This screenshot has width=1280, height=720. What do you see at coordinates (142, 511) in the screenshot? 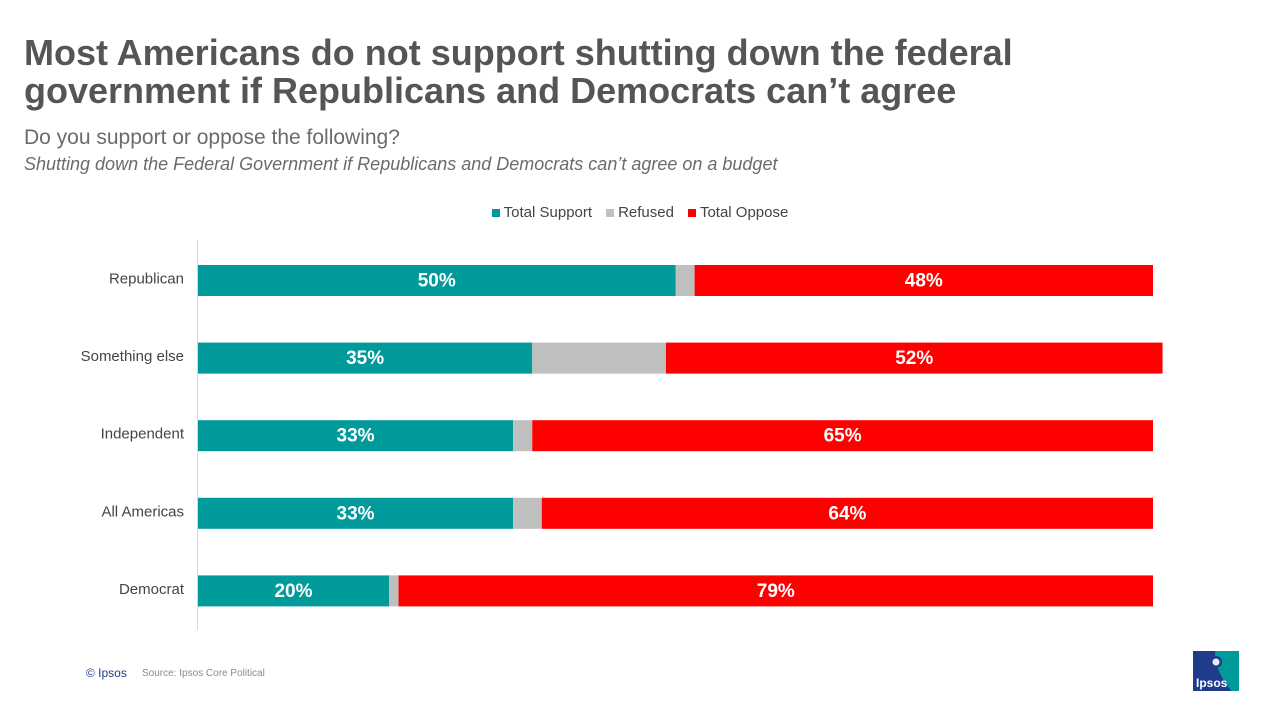
I see `category-label: All Americas` at bounding box center [142, 511].